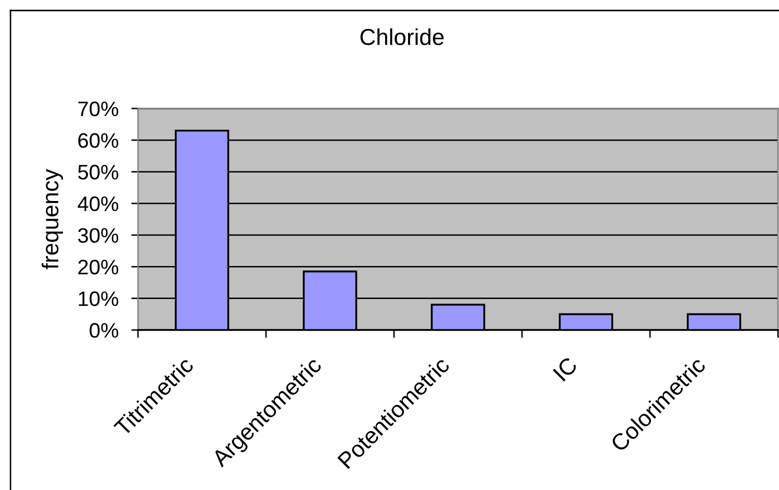 This screenshot has height=490, width=779. I want to click on y-tick-label: 20%, so click(98, 267).